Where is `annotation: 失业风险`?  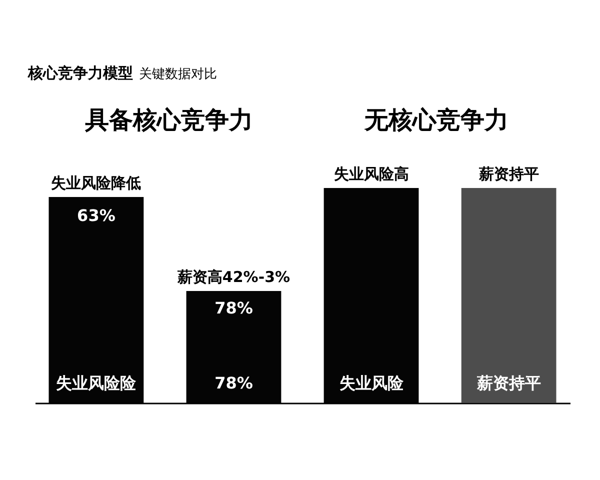
annotation: 失业风险 is located at coordinates (371, 383).